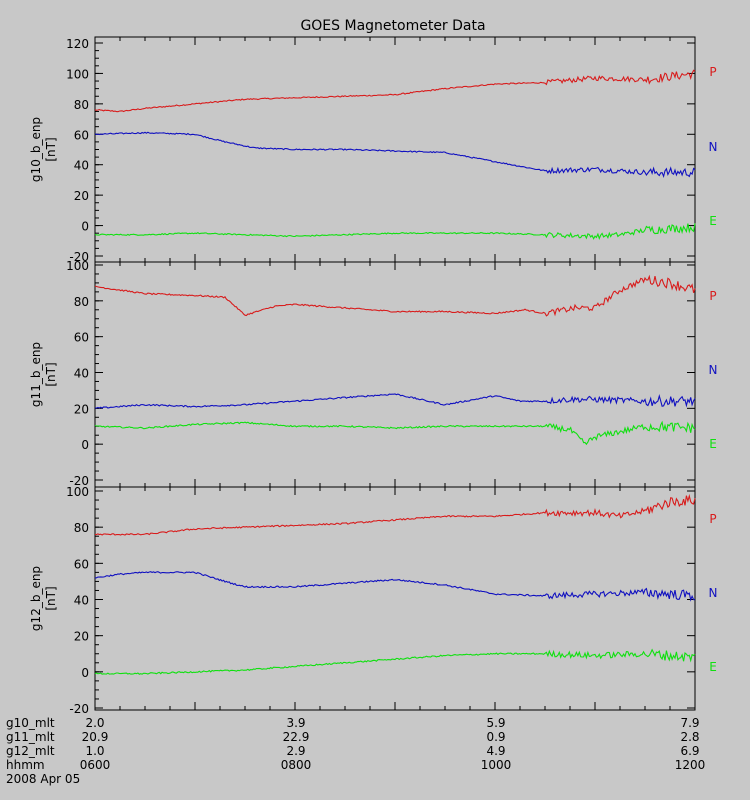  What do you see at coordinates (30, 737) in the screenshot?
I see `footer-label: g11_mlt` at bounding box center [30, 737].